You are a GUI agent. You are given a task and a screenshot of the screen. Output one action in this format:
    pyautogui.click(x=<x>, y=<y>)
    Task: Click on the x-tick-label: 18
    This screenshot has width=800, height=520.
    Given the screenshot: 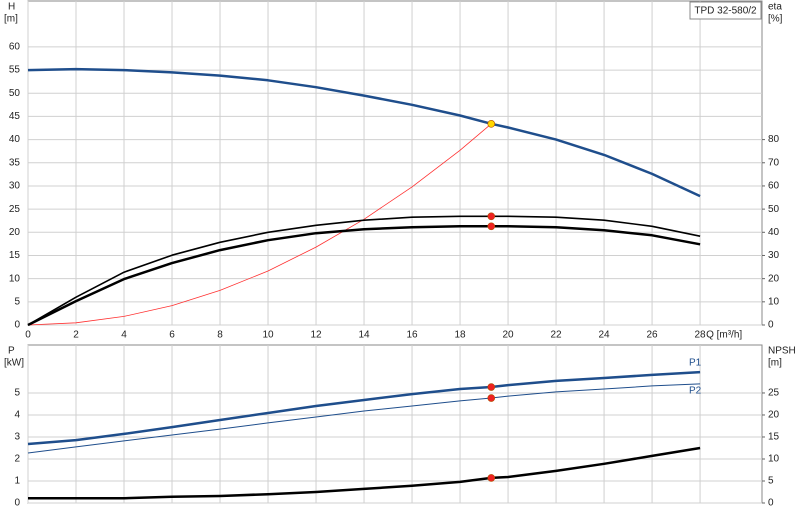 What is the action you would take?
    pyautogui.click(x=460, y=335)
    